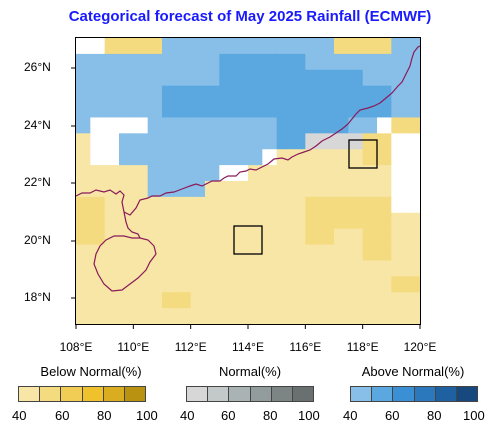 The height and width of the screenshot is (438, 500). What do you see at coordinates (270, 415) in the screenshot?
I see `legend-normal-tick: 80` at bounding box center [270, 415].